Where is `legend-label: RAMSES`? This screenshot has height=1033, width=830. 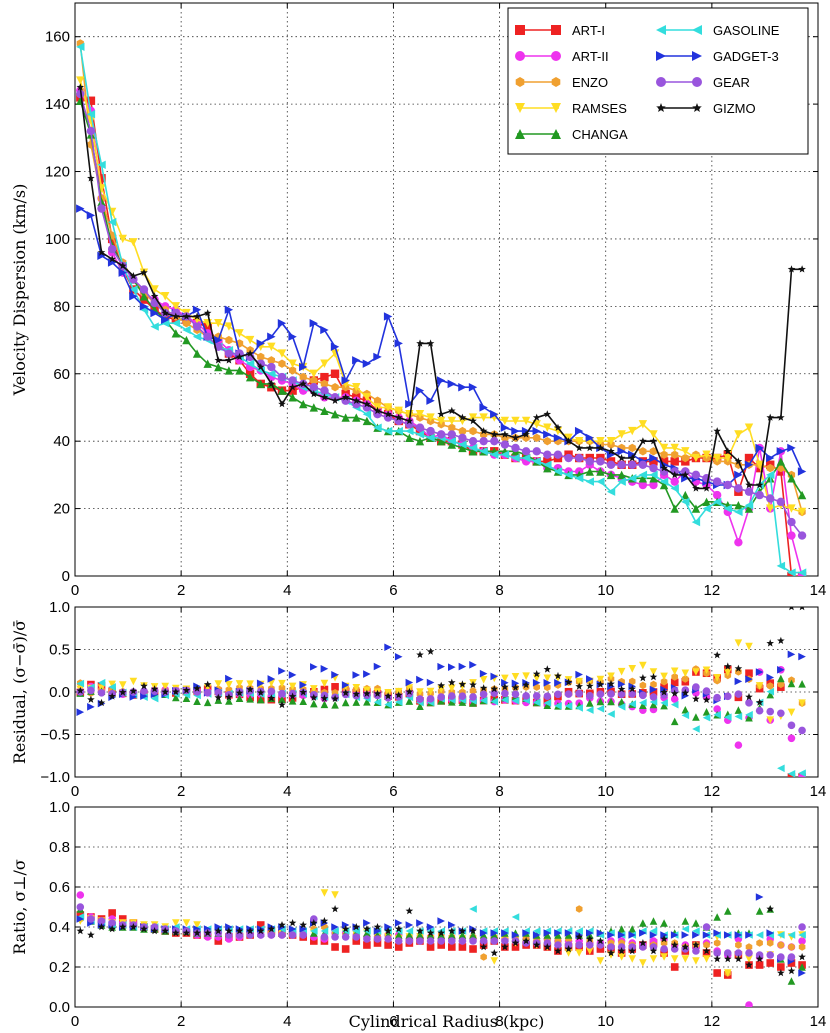 legend-label: RAMSES is located at coordinates (599, 108).